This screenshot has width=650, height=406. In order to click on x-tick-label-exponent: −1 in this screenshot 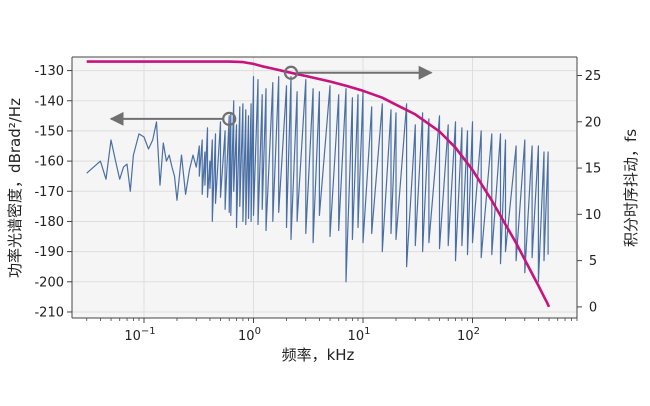, I will do `click(148, 331)`.